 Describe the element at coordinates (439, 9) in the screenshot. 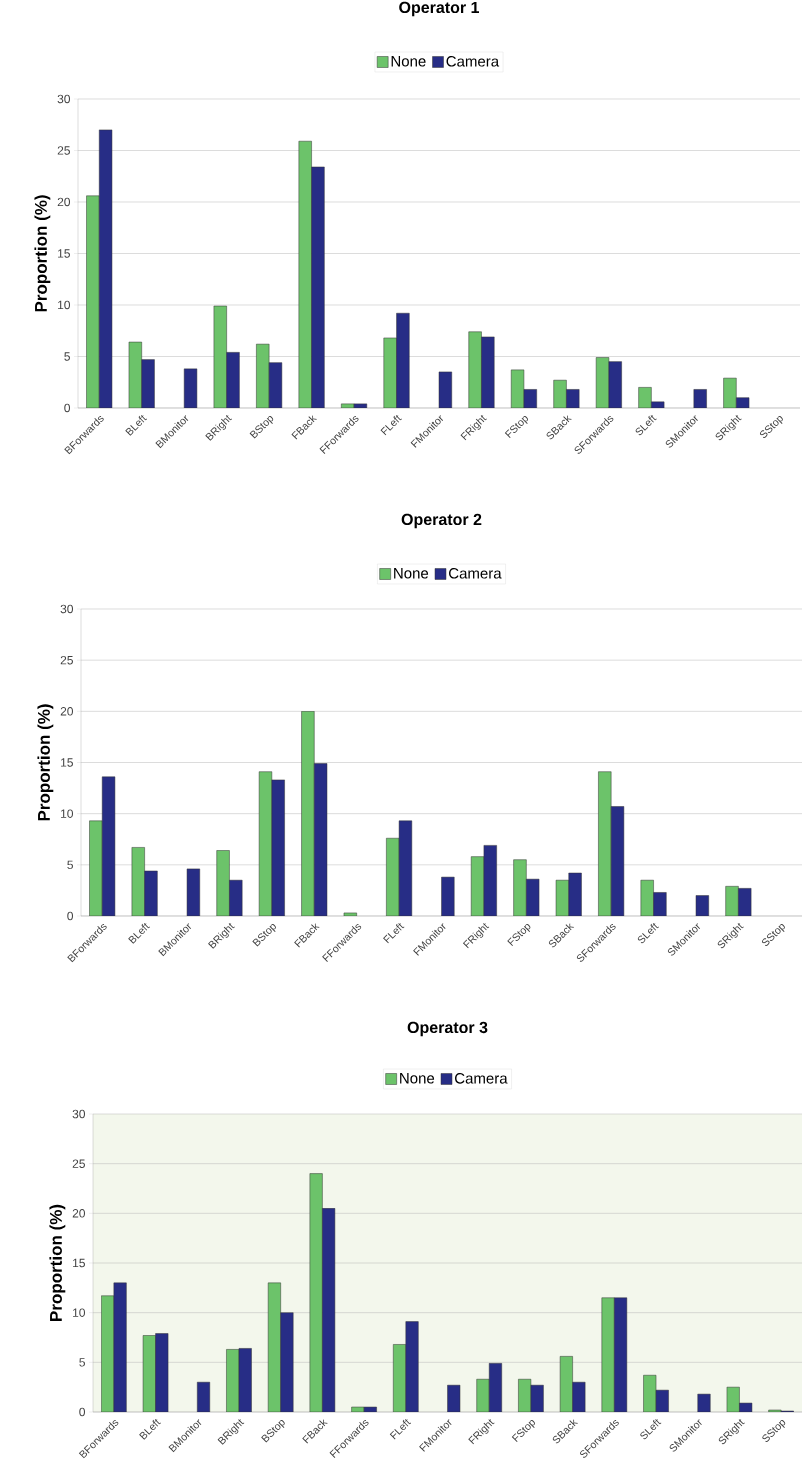

I see `chart-title: Operator 1` at that location.